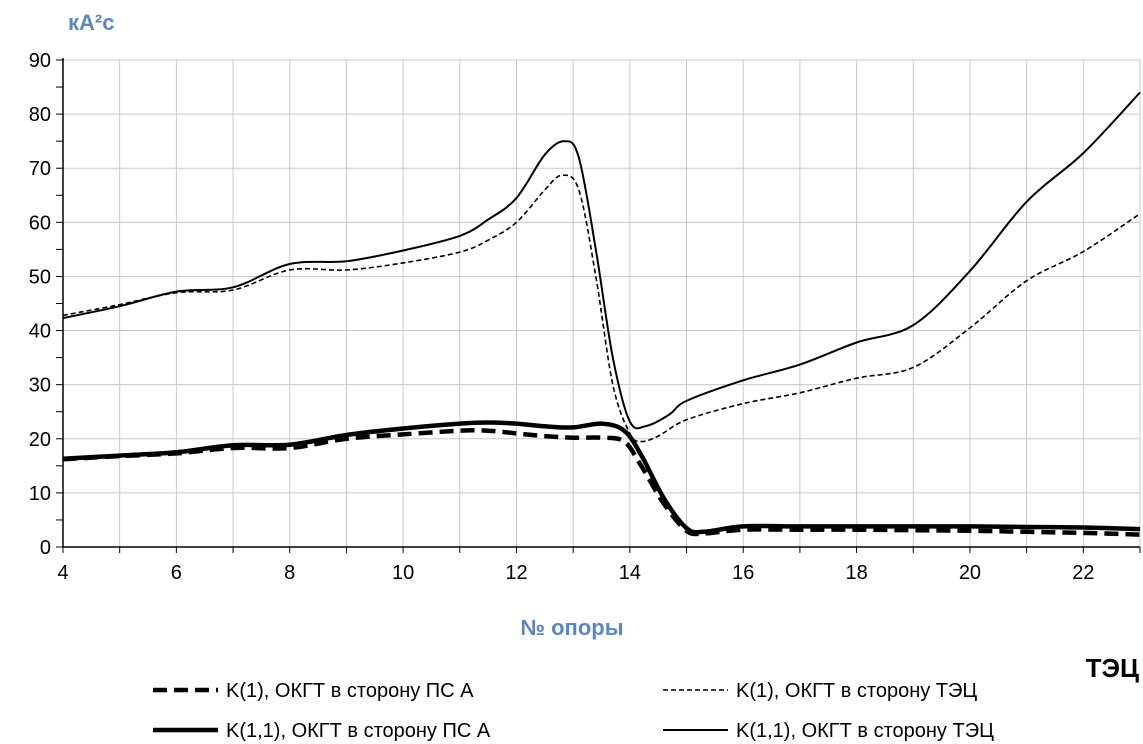  I want to click on legend-item-k1-ps-a: K(1), ОКГТ в сторону ПС А, so click(313, 691).